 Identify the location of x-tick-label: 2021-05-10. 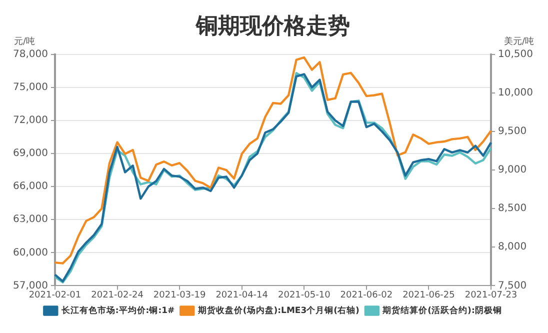
(304, 295).